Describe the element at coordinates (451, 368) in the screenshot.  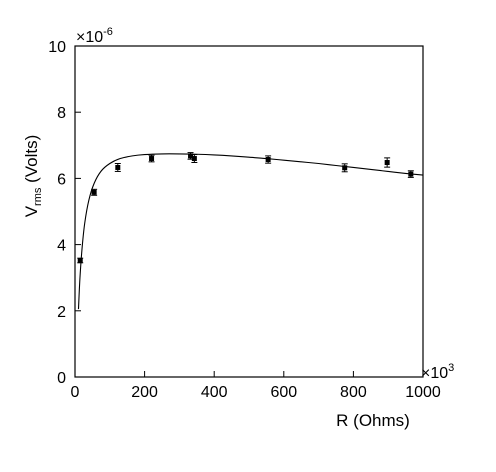
I see `x-multiplier-exponent: 3` at that location.